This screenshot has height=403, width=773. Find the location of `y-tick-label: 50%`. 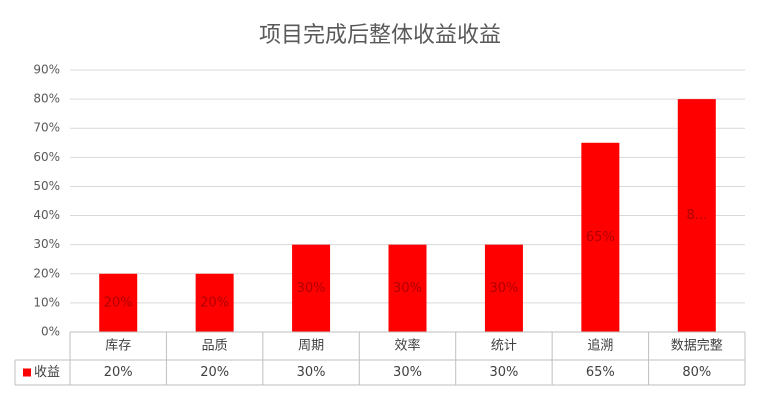

y-tick-label: 50% is located at coordinates (46, 186).